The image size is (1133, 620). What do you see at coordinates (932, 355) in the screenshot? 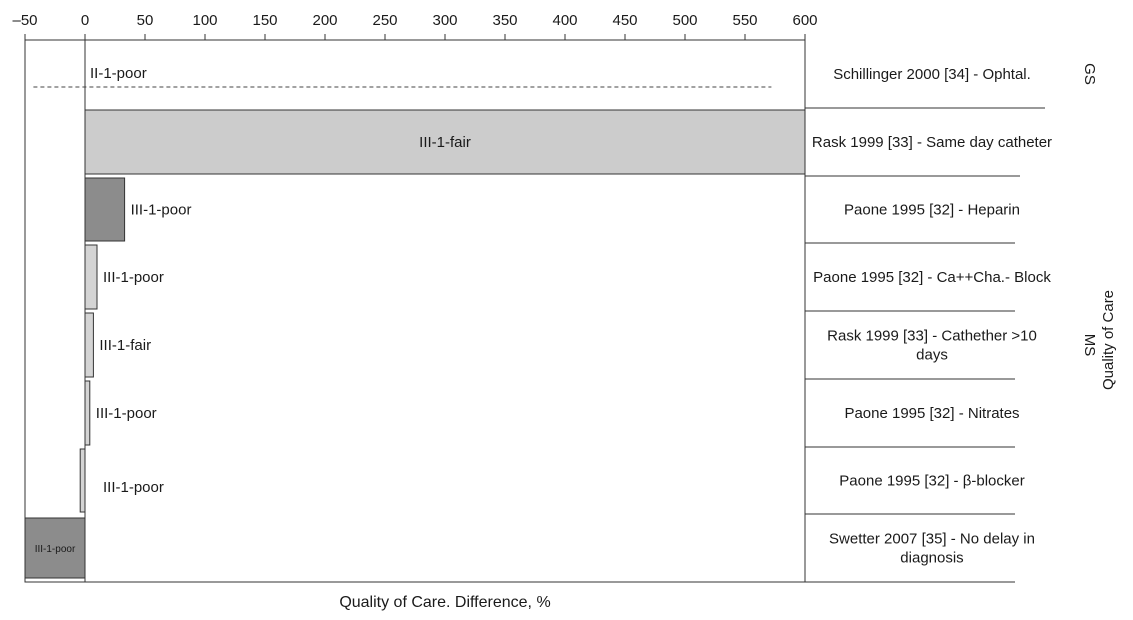
I see `row-label: days` at bounding box center [932, 355].